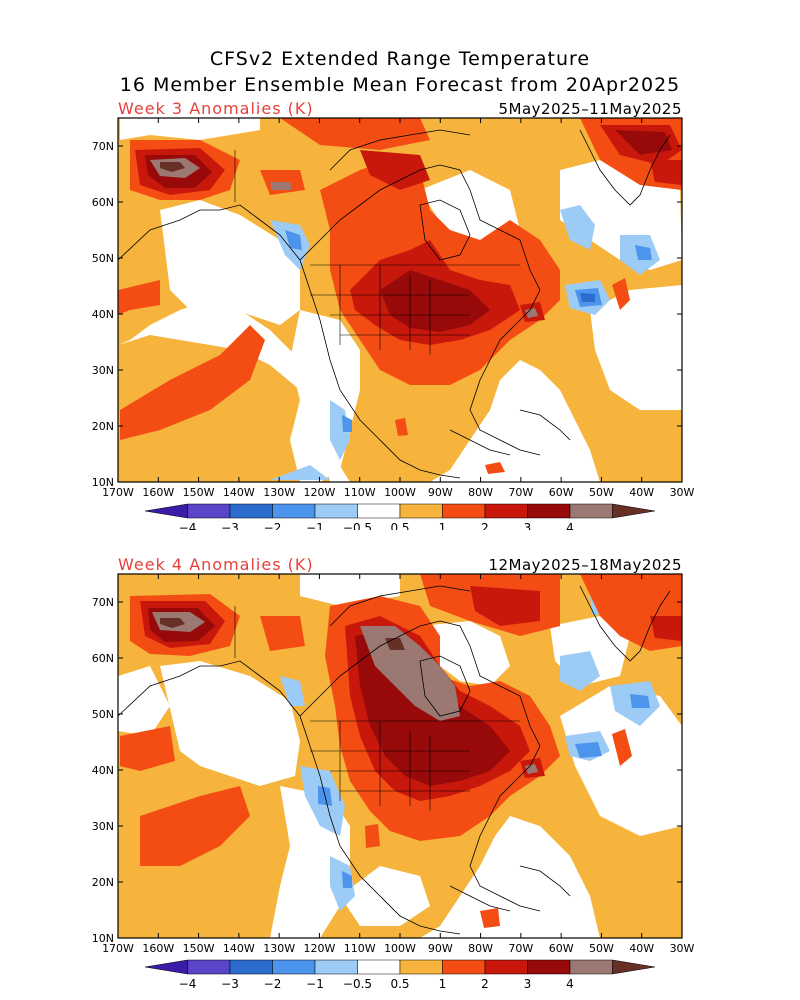 Image resolution: width=800 pixels, height=1000 pixels. I want to click on lat-tick-label: 40N, so click(103, 770).